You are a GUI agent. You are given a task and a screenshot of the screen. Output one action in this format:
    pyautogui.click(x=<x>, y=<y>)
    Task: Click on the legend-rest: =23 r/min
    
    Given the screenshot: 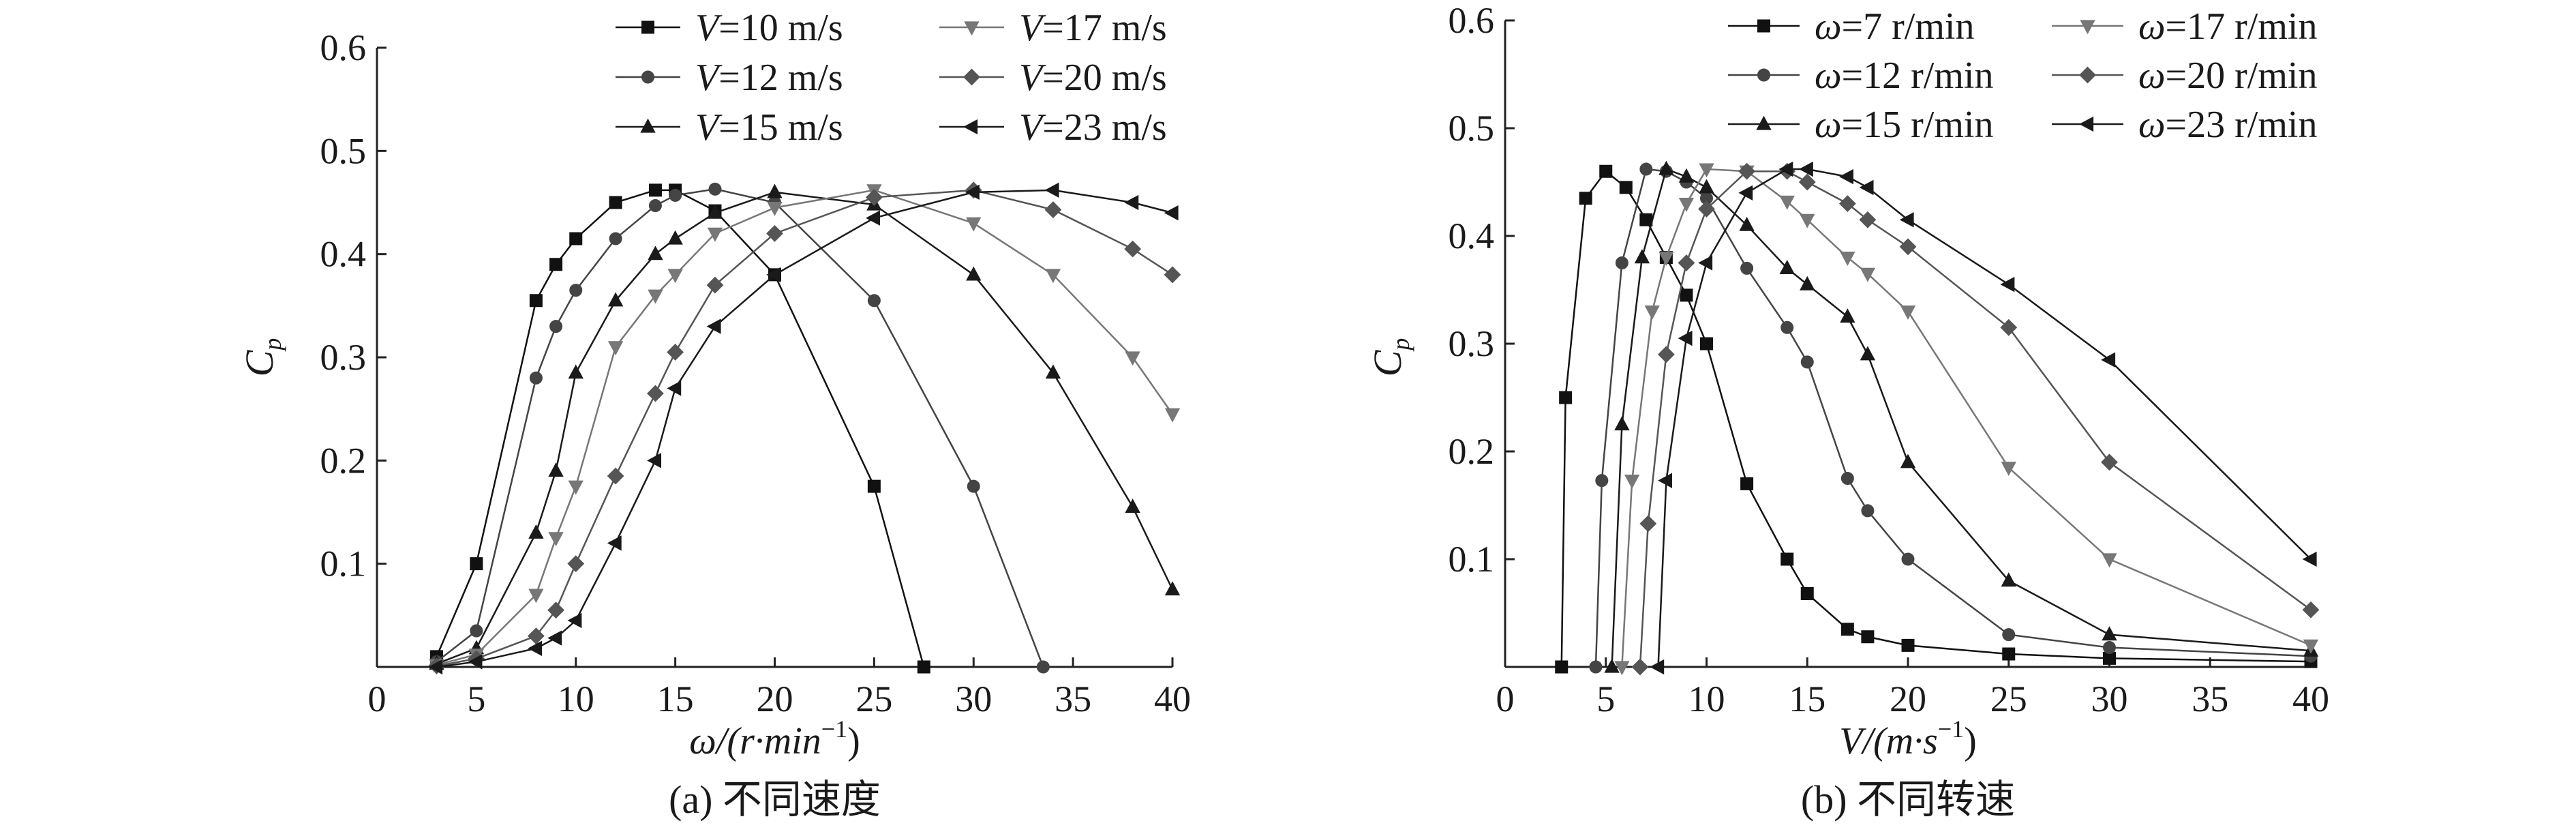 What is the action you would take?
    pyautogui.click(x=2242, y=125)
    